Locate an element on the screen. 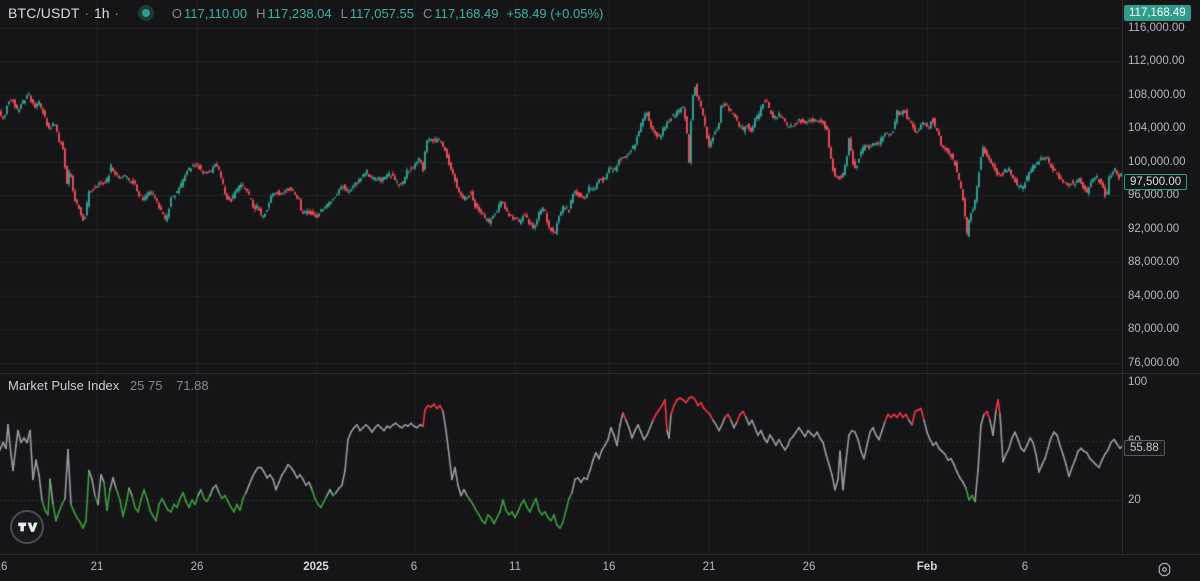 Image resolution: width=1200 pixels, height=581 pixels. high-label: H is located at coordinates (261, 13).